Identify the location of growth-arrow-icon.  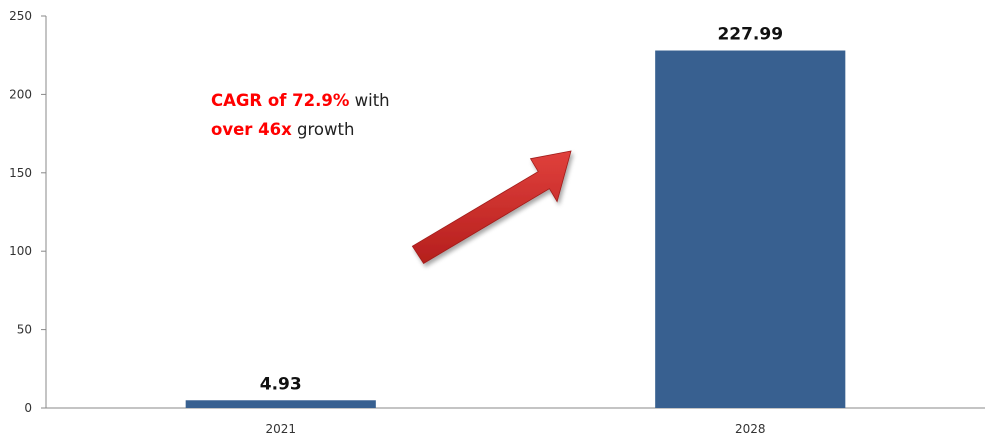
(491, 207).